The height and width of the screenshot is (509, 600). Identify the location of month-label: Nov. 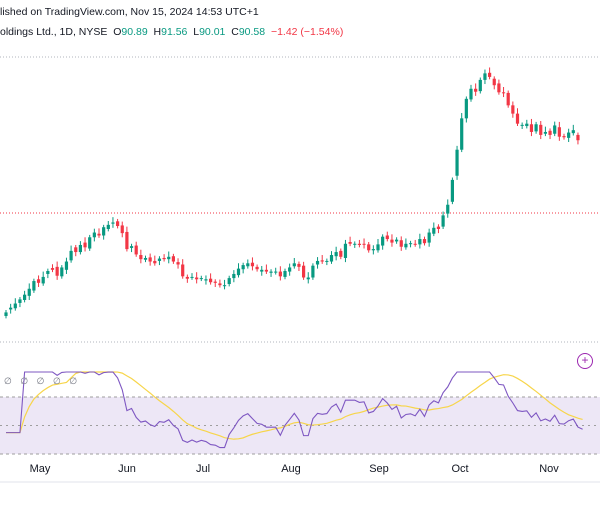
(549, 469).